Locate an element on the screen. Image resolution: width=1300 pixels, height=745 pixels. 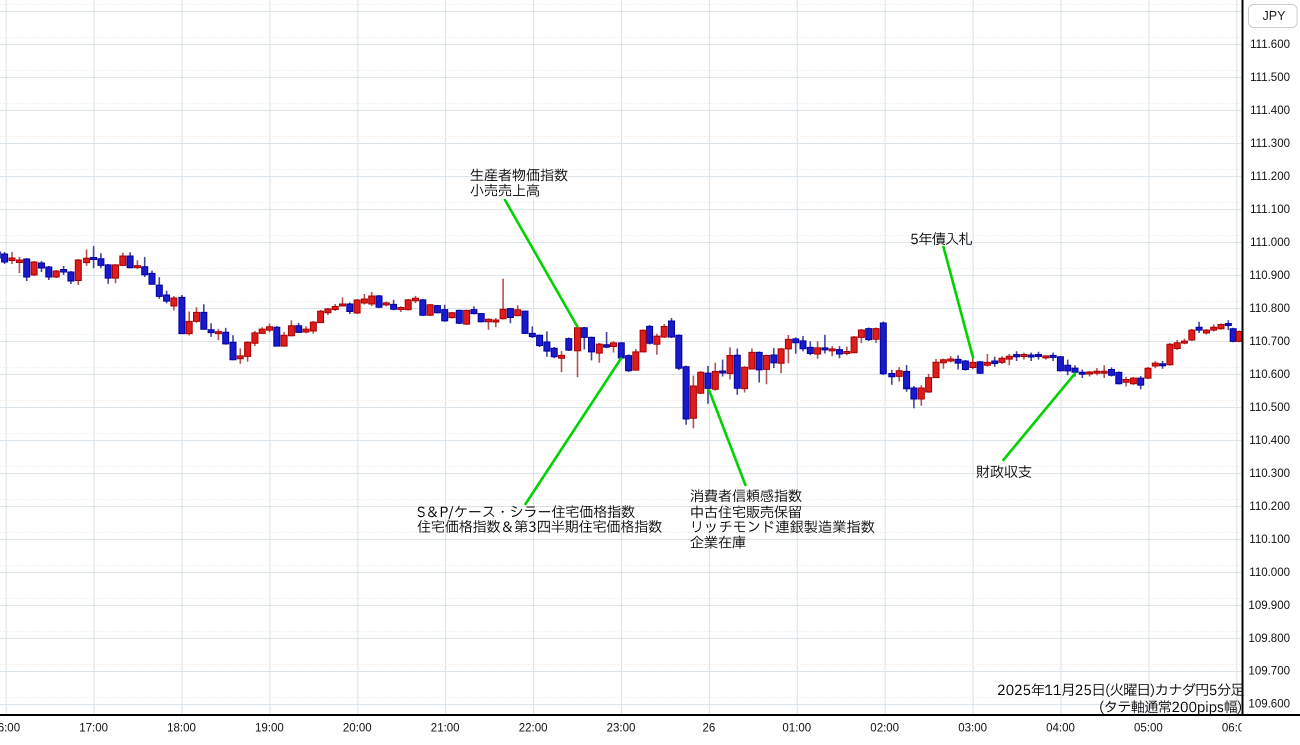
svg-text: 111.500 is located at coordinates (1270, 78).